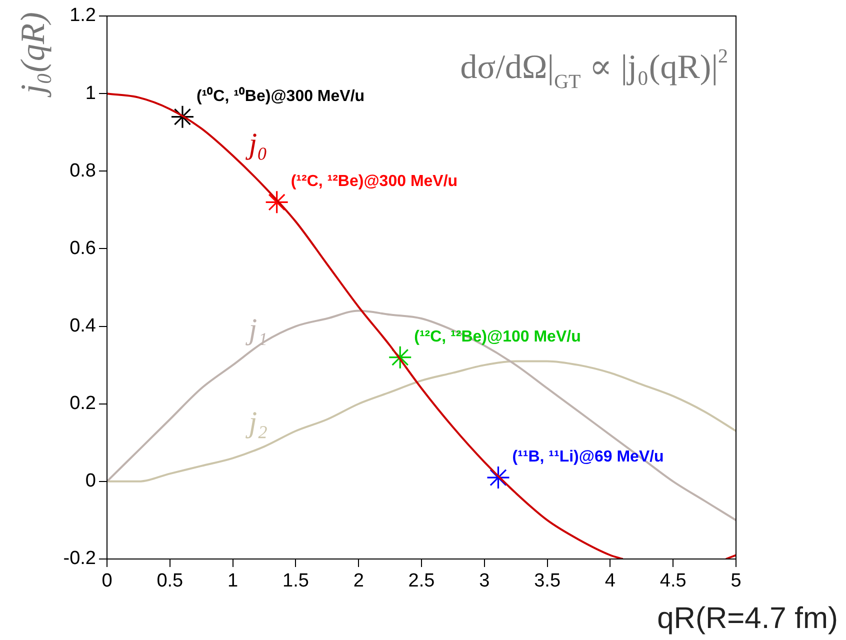 This screenshot has height=640, width=846. What do you see at coordinates (374, 181) in the screenshot?
I see `series-label: (¹²C, ¹²Be)@300 MeV/u` at bounding box center [374, 181].